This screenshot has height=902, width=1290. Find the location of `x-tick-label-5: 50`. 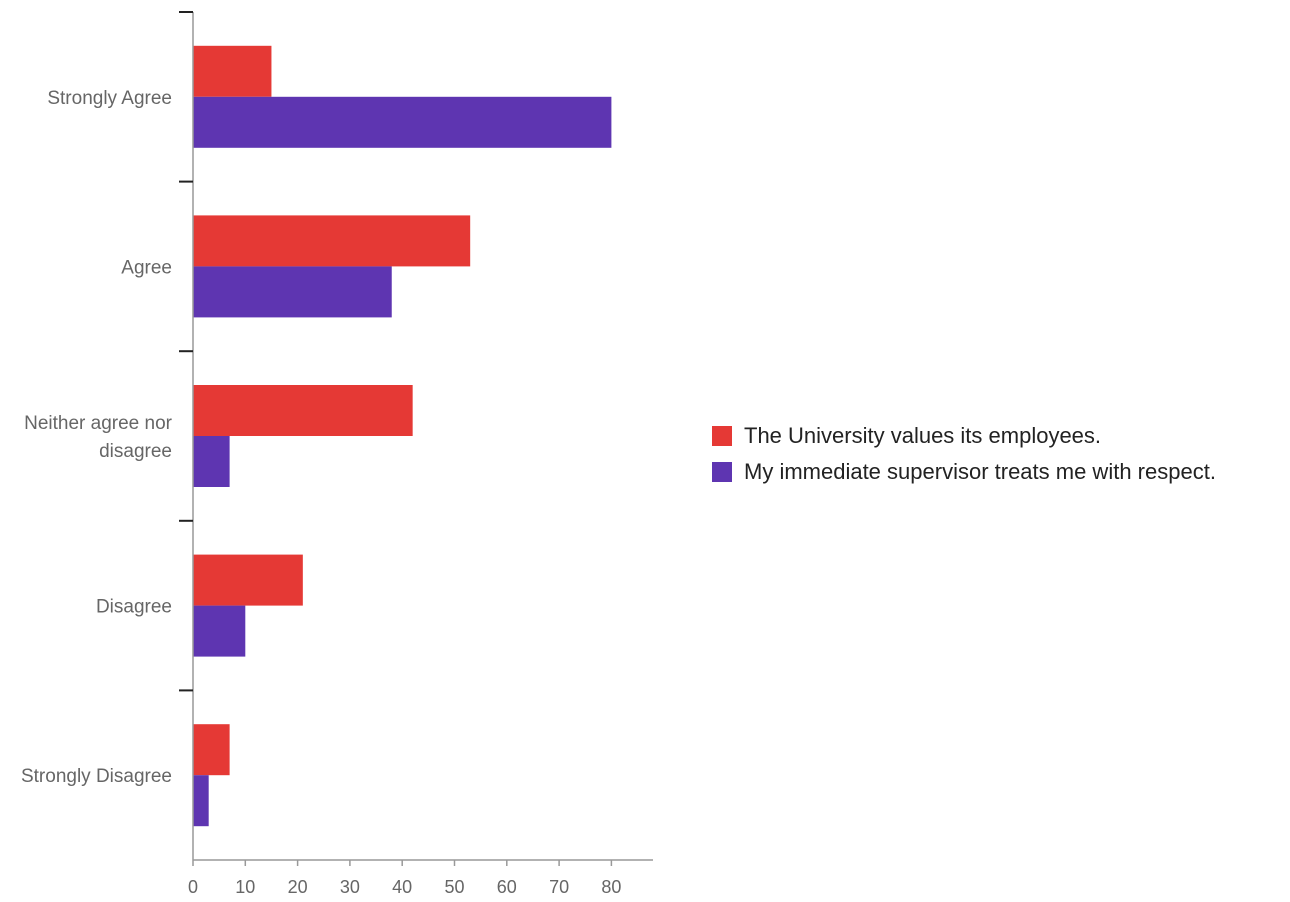

x-tick-label-5: 50 is located at coordinates (454, 887).